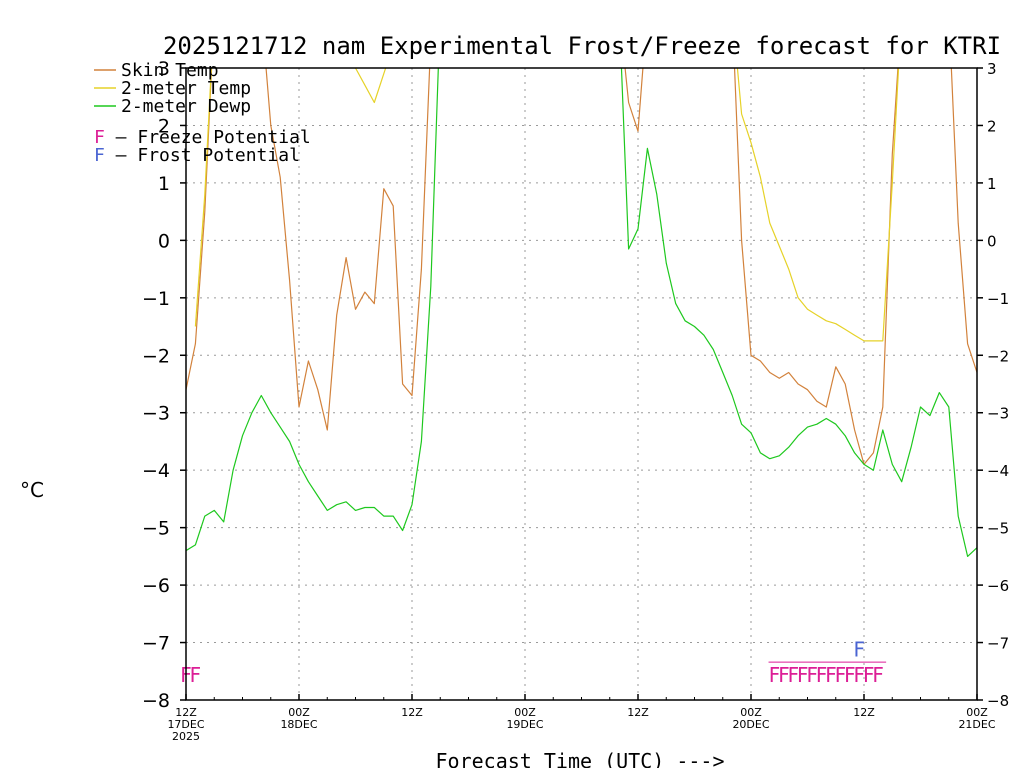  What do you see at coordinates (156, 644) in the screenshot?
I see `y-tick-label-left: −7` at bounding box center [156, 644].